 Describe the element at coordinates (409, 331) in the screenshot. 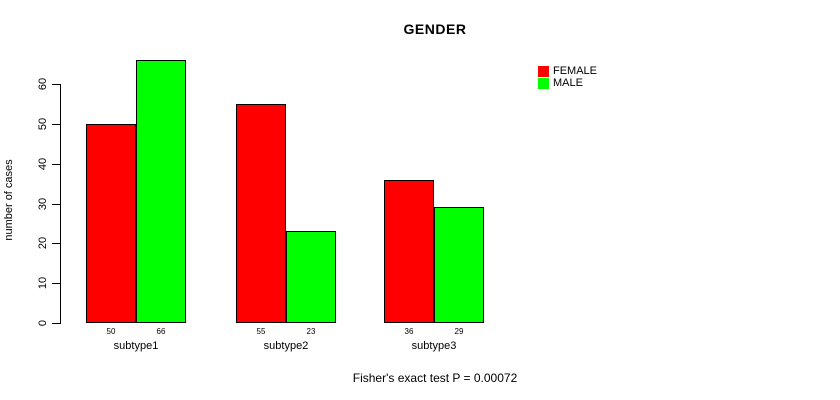

I see `bar-value-label: 36` at that location.